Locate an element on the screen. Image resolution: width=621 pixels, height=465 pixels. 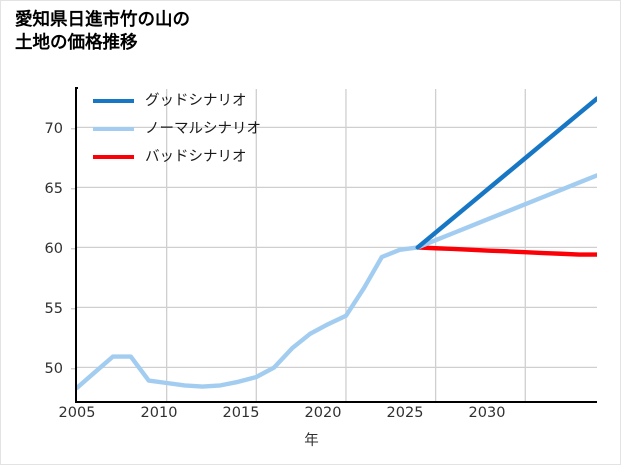
y-axis-spine is located at coordinates (76, 245).